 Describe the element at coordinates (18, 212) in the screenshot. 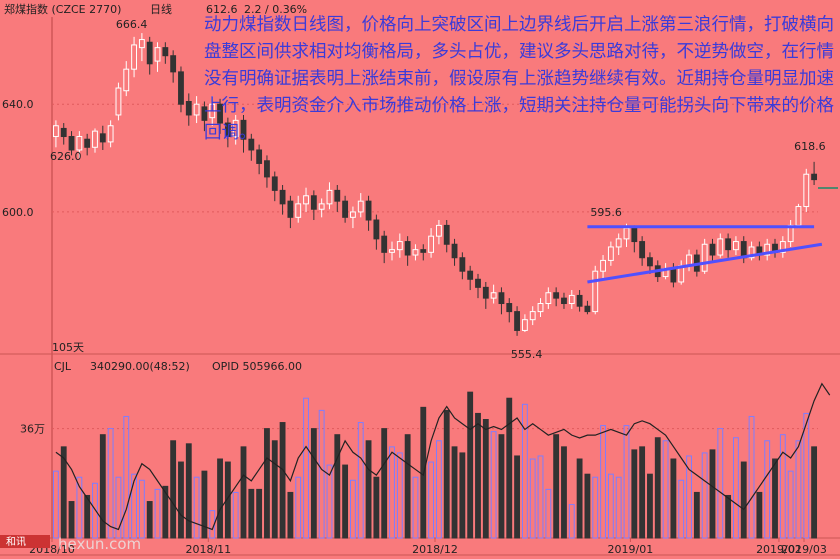

I see `y-tick-label-600: 600.0` at that location.